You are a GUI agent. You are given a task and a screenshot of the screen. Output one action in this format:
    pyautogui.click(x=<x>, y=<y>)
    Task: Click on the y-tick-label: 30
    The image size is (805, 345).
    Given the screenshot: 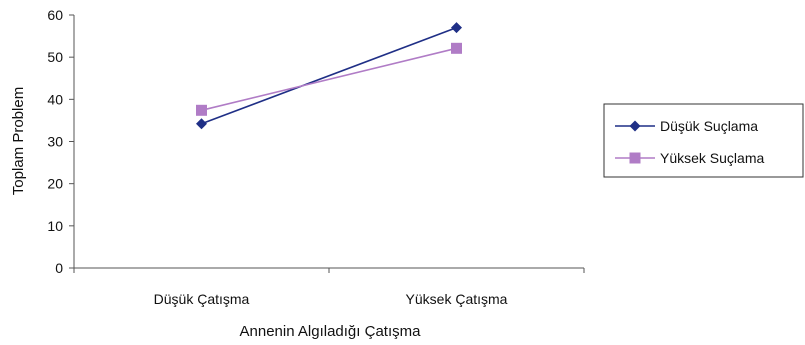 What is the action you would take?
    pyautogui.click(x=55, y=142)
    